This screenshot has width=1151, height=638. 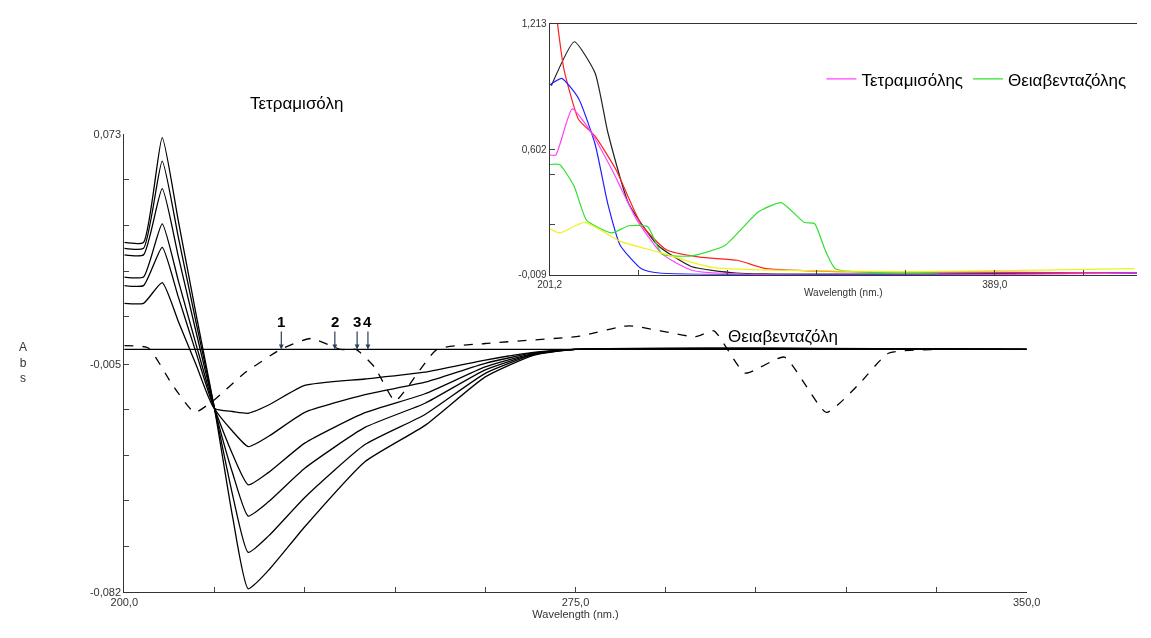 I want to click on annotation: 4, so click(x=367, y=321).